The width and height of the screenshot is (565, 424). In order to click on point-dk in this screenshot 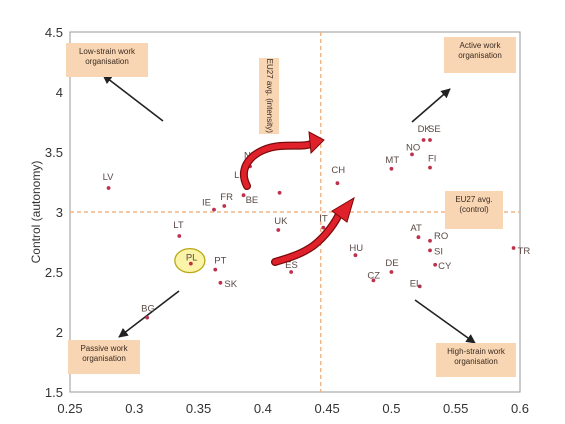, I will do `click(423, 140)`.